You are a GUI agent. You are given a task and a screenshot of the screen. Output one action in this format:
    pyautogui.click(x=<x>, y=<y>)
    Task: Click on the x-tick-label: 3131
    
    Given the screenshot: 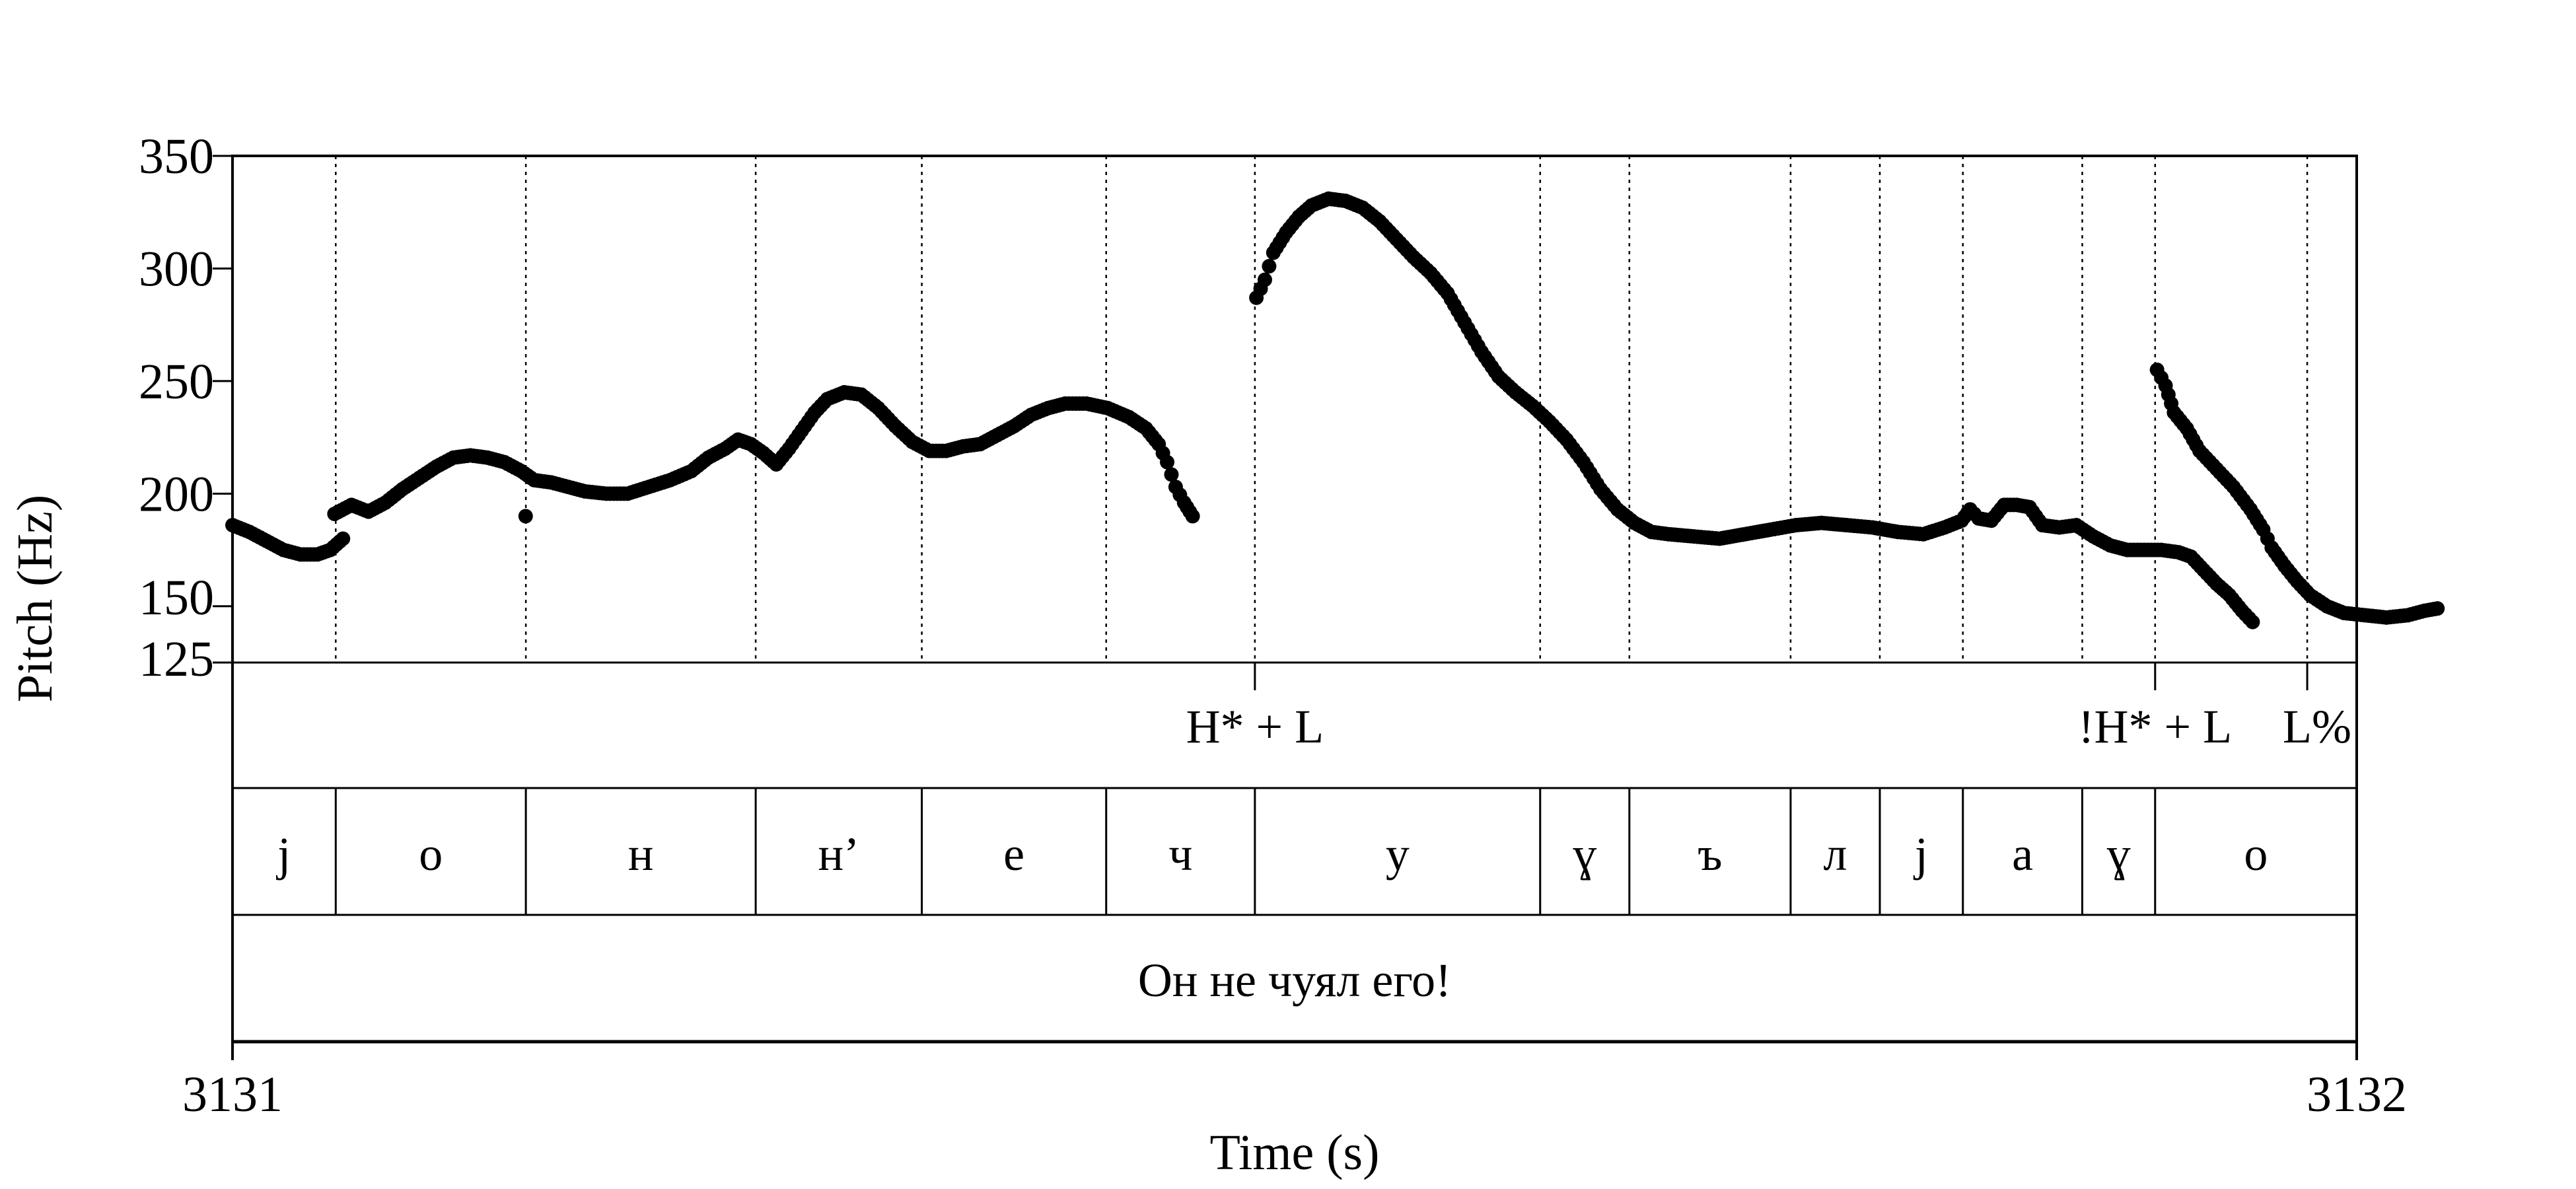 What is the action you would take?
    pyautogui.click(x=232, y=1094)
    